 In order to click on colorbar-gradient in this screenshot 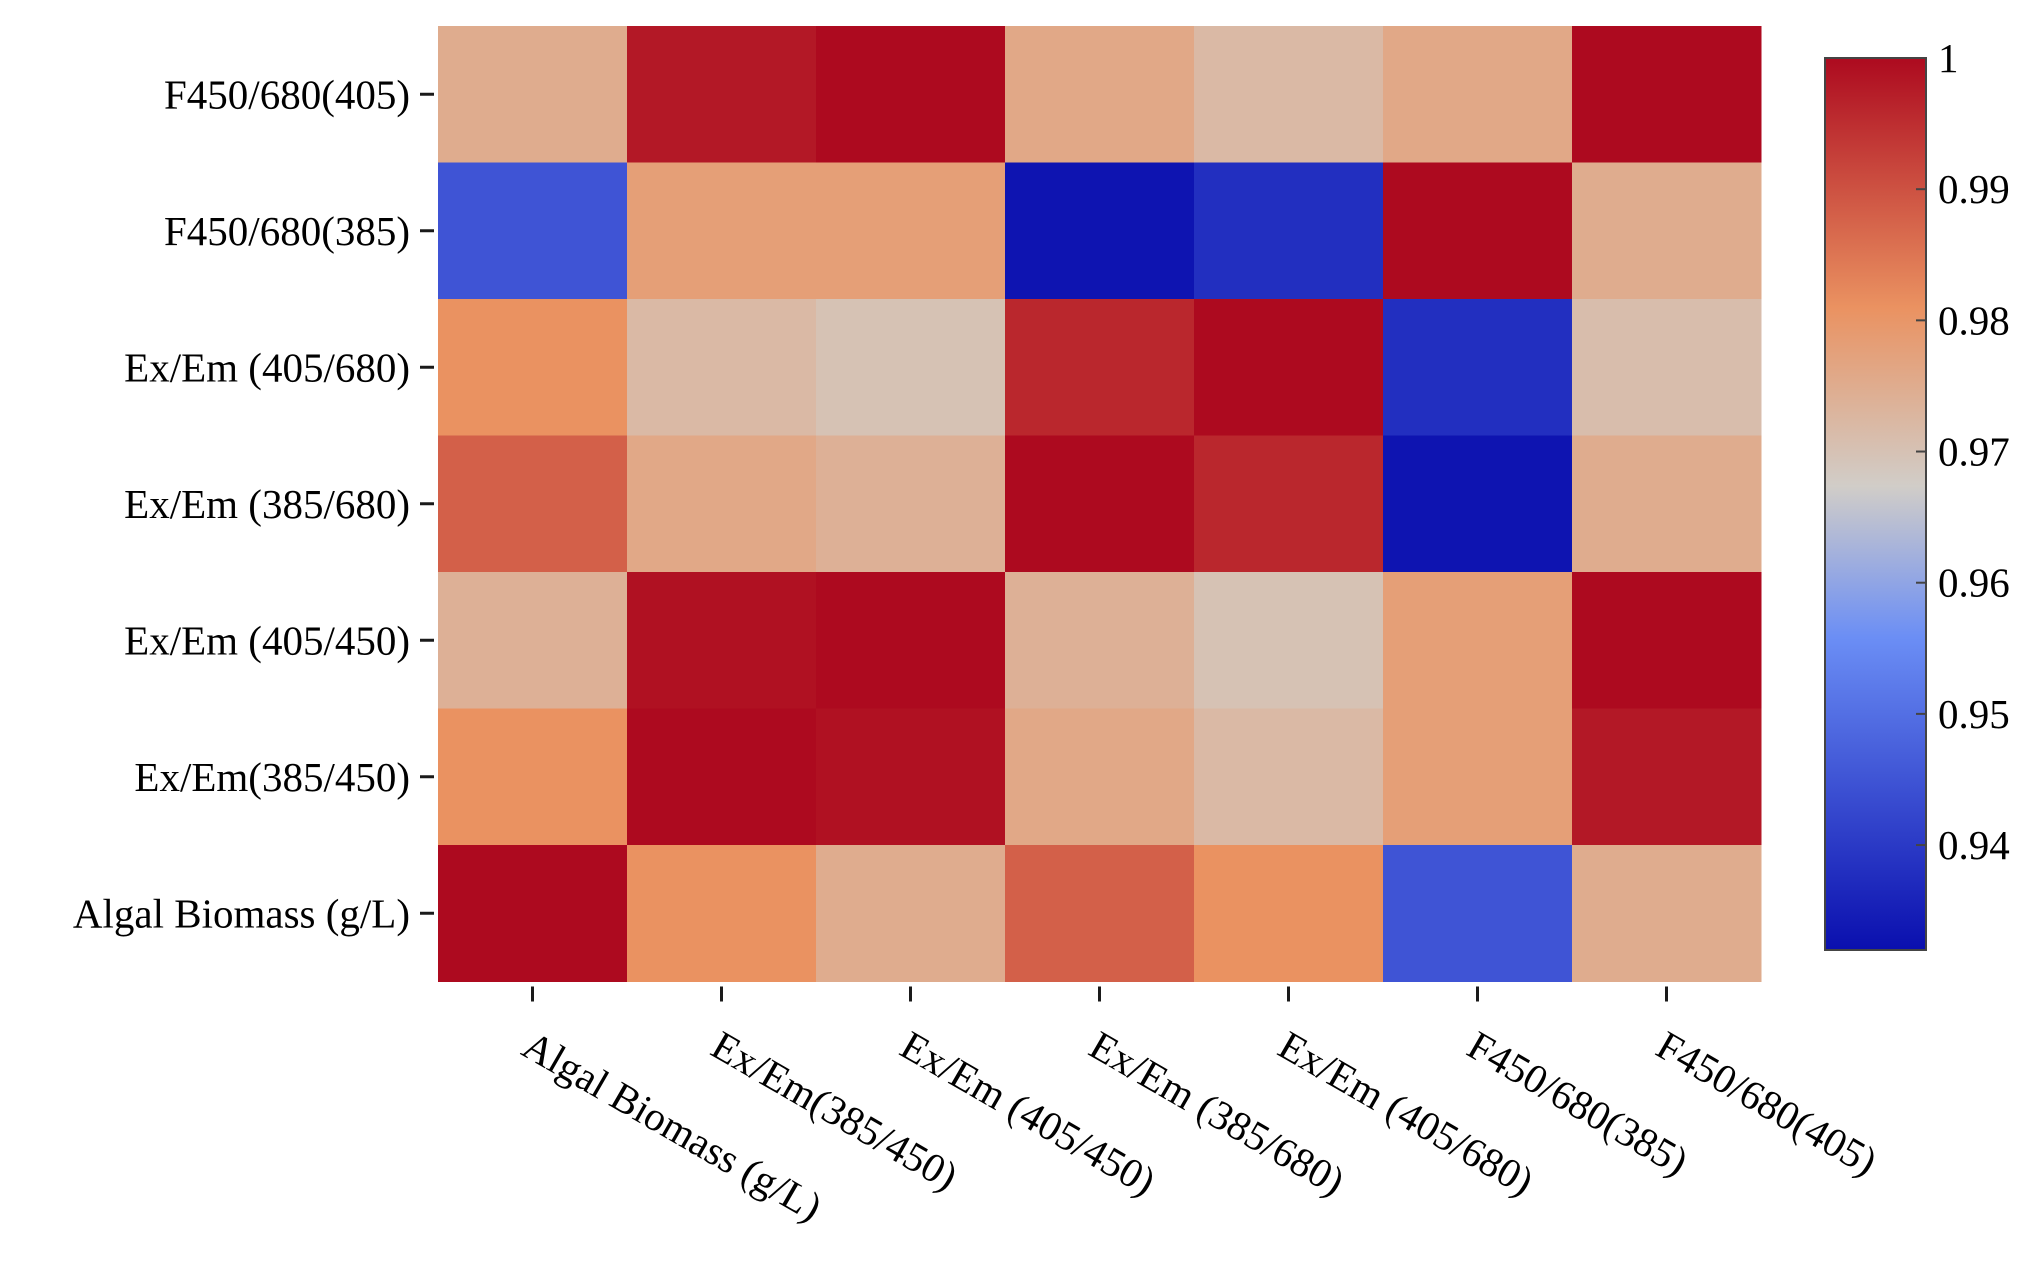, I will do `click(1875, 504)`.